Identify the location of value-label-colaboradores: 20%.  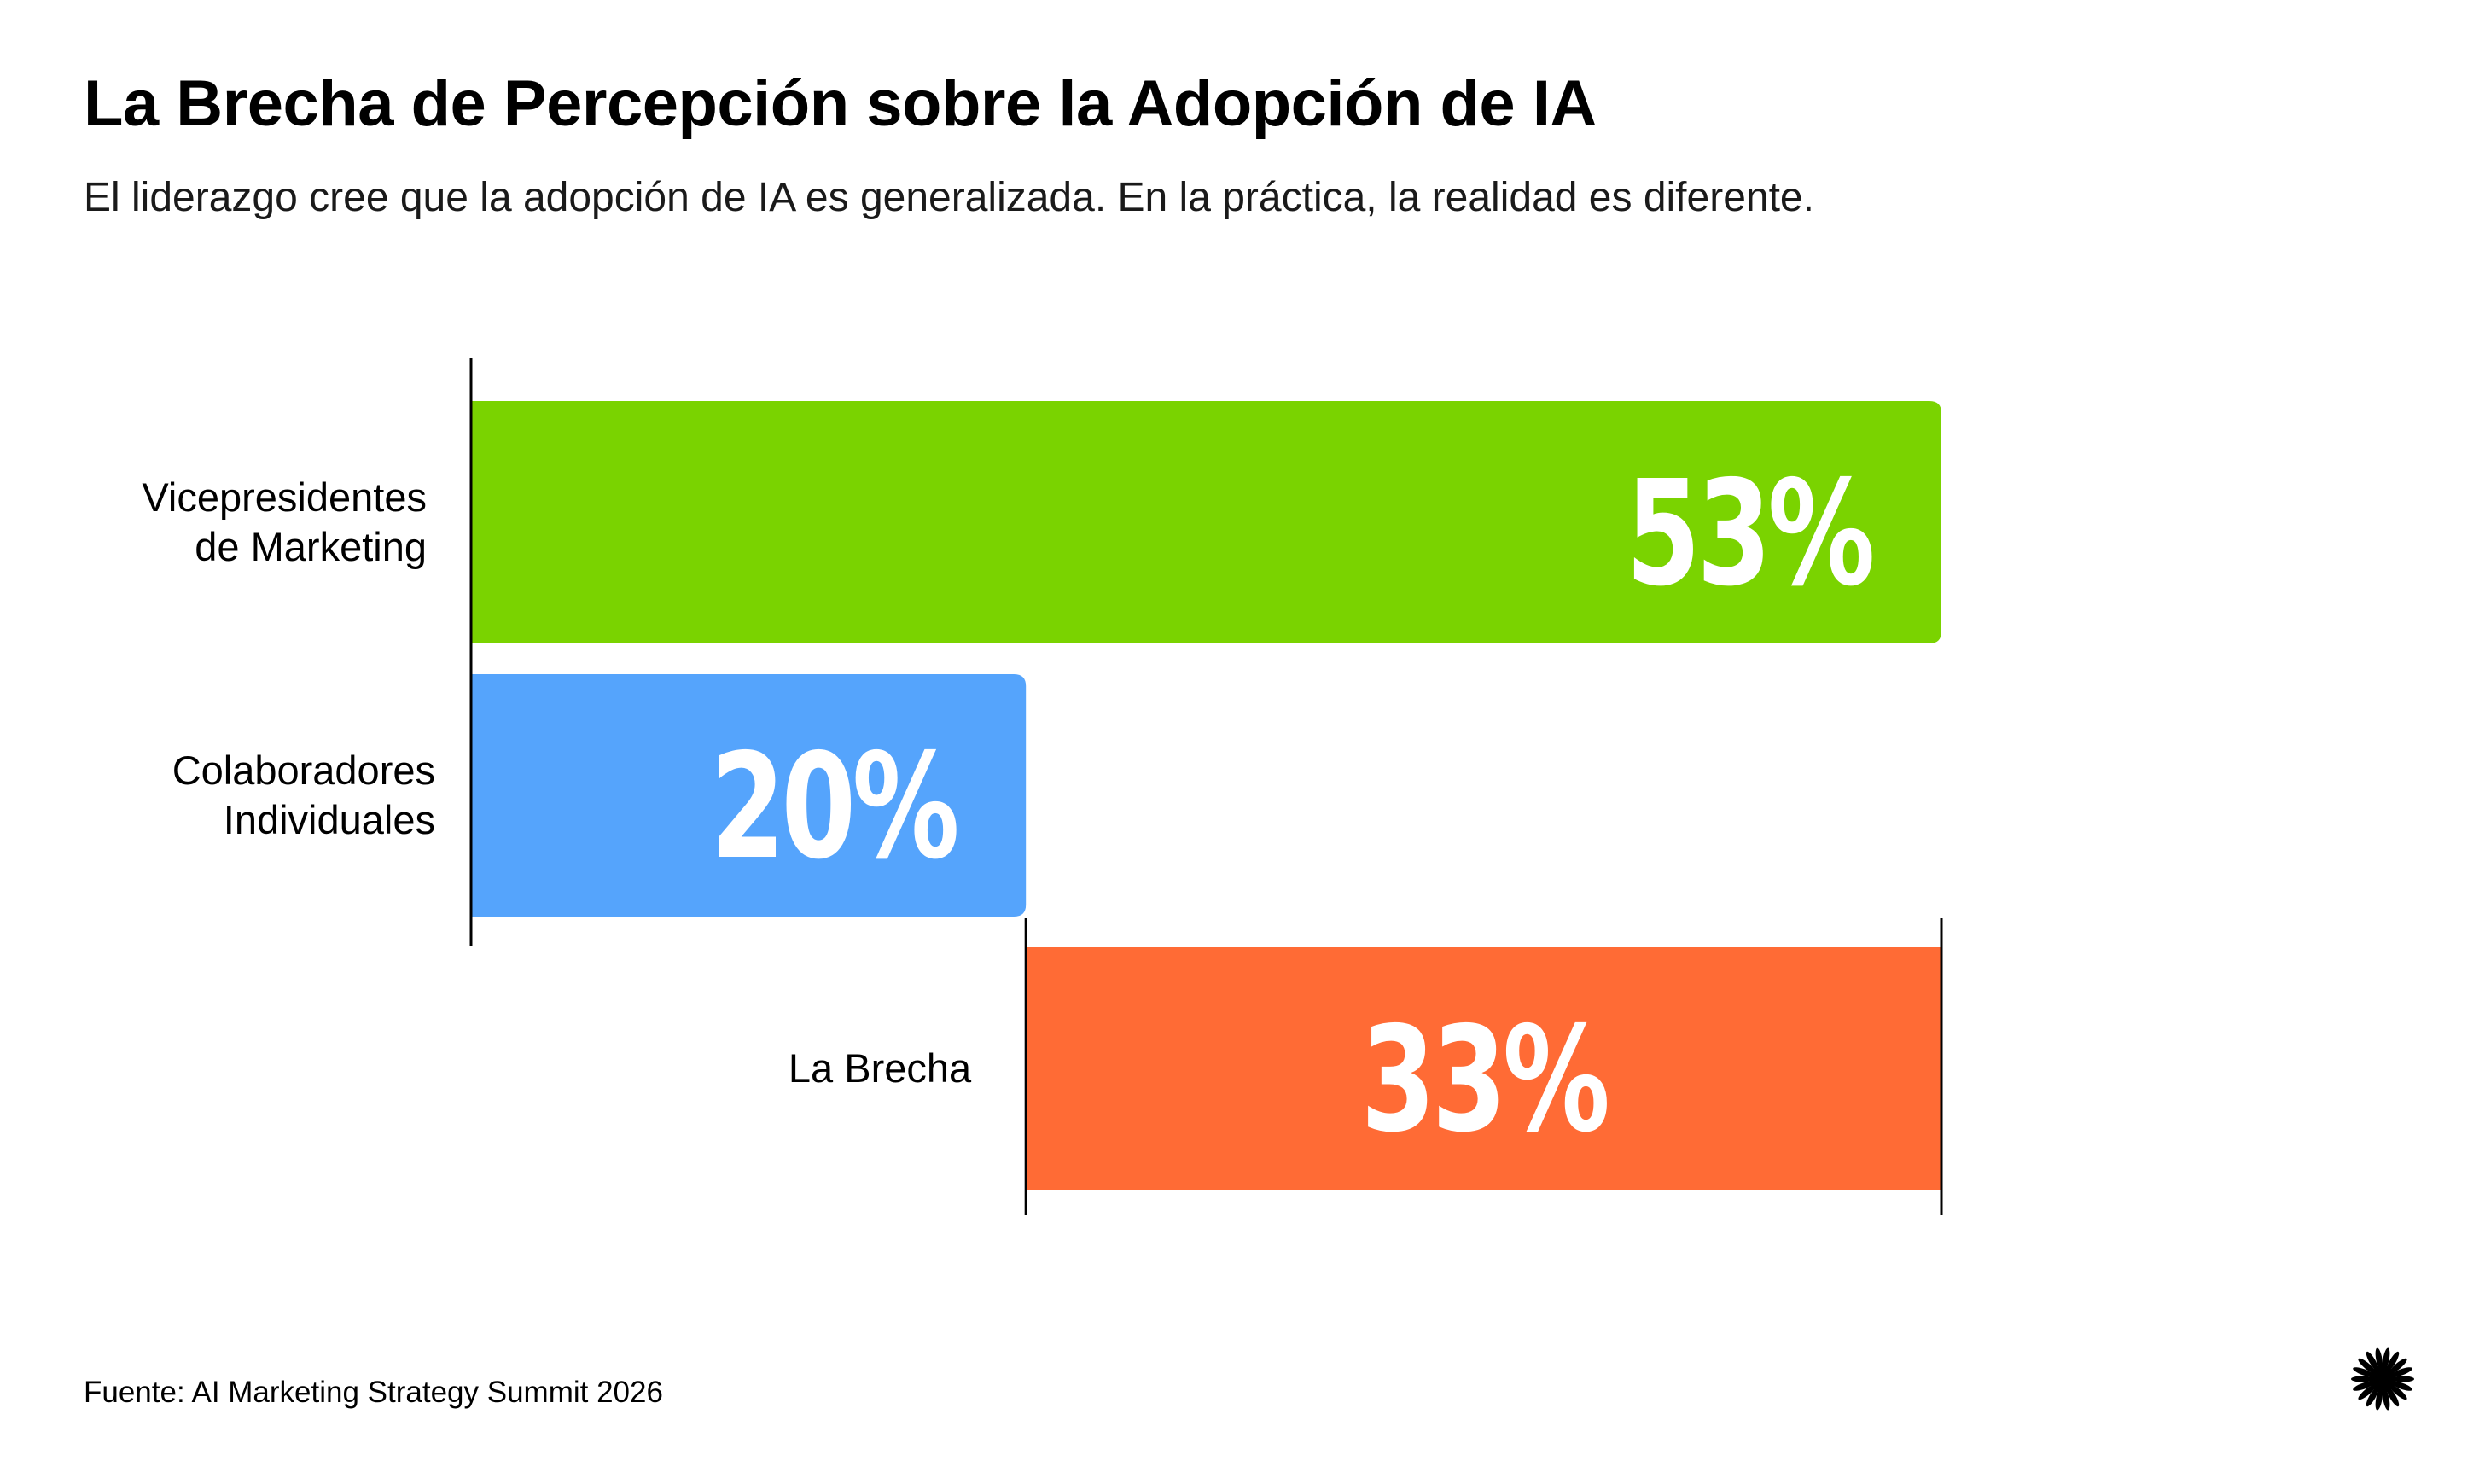
(833, 808).